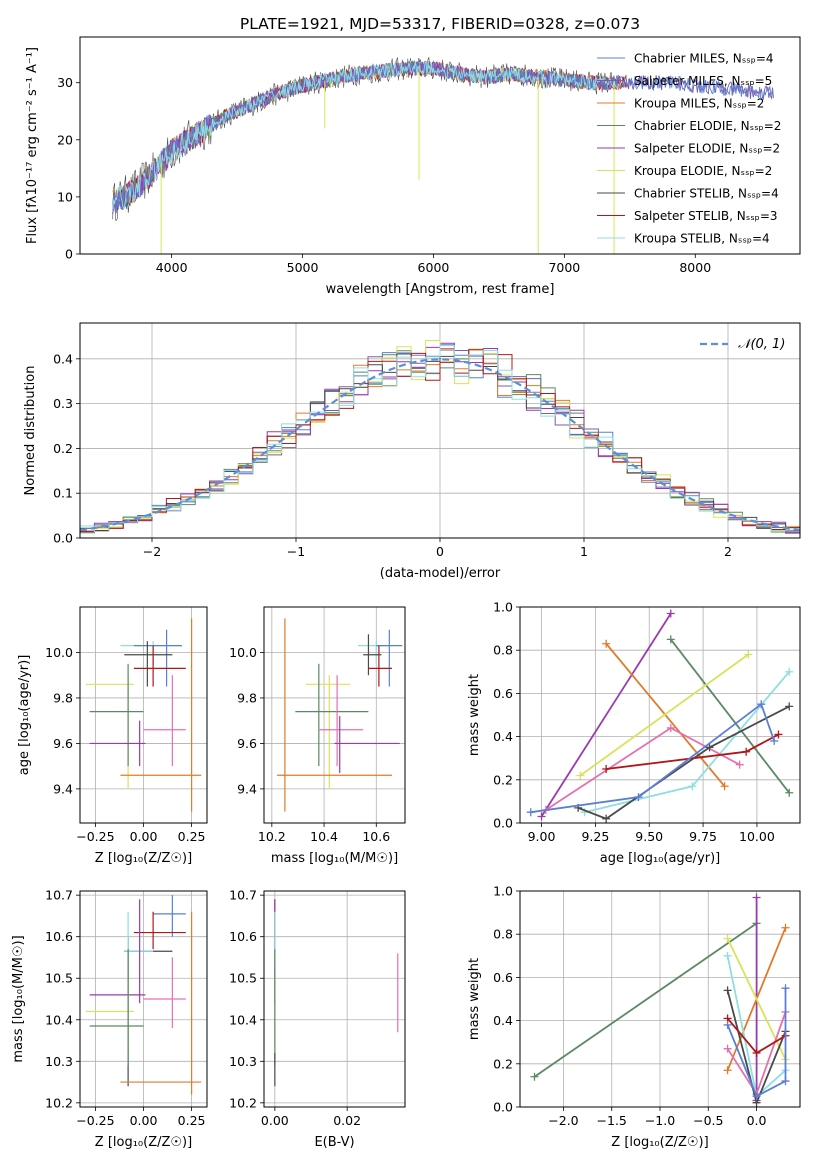  I want to click on legend-label: Chabrier STELIB, Nₛₛₚ=4, so click(706, 194).